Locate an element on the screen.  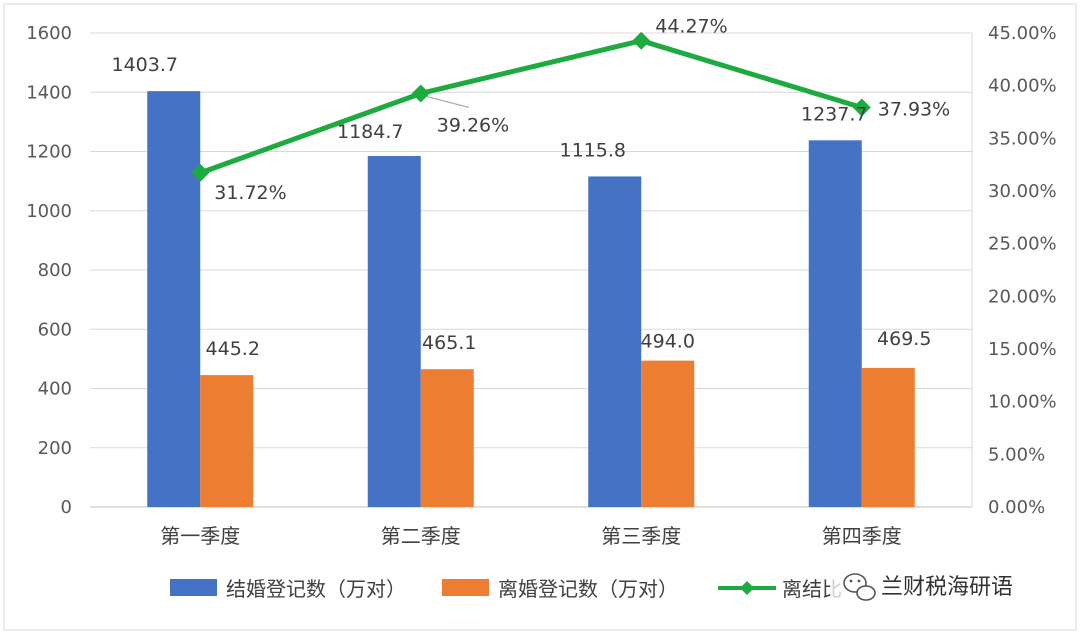
left-tick-label: 1600 is located at coordinates (49, 33).